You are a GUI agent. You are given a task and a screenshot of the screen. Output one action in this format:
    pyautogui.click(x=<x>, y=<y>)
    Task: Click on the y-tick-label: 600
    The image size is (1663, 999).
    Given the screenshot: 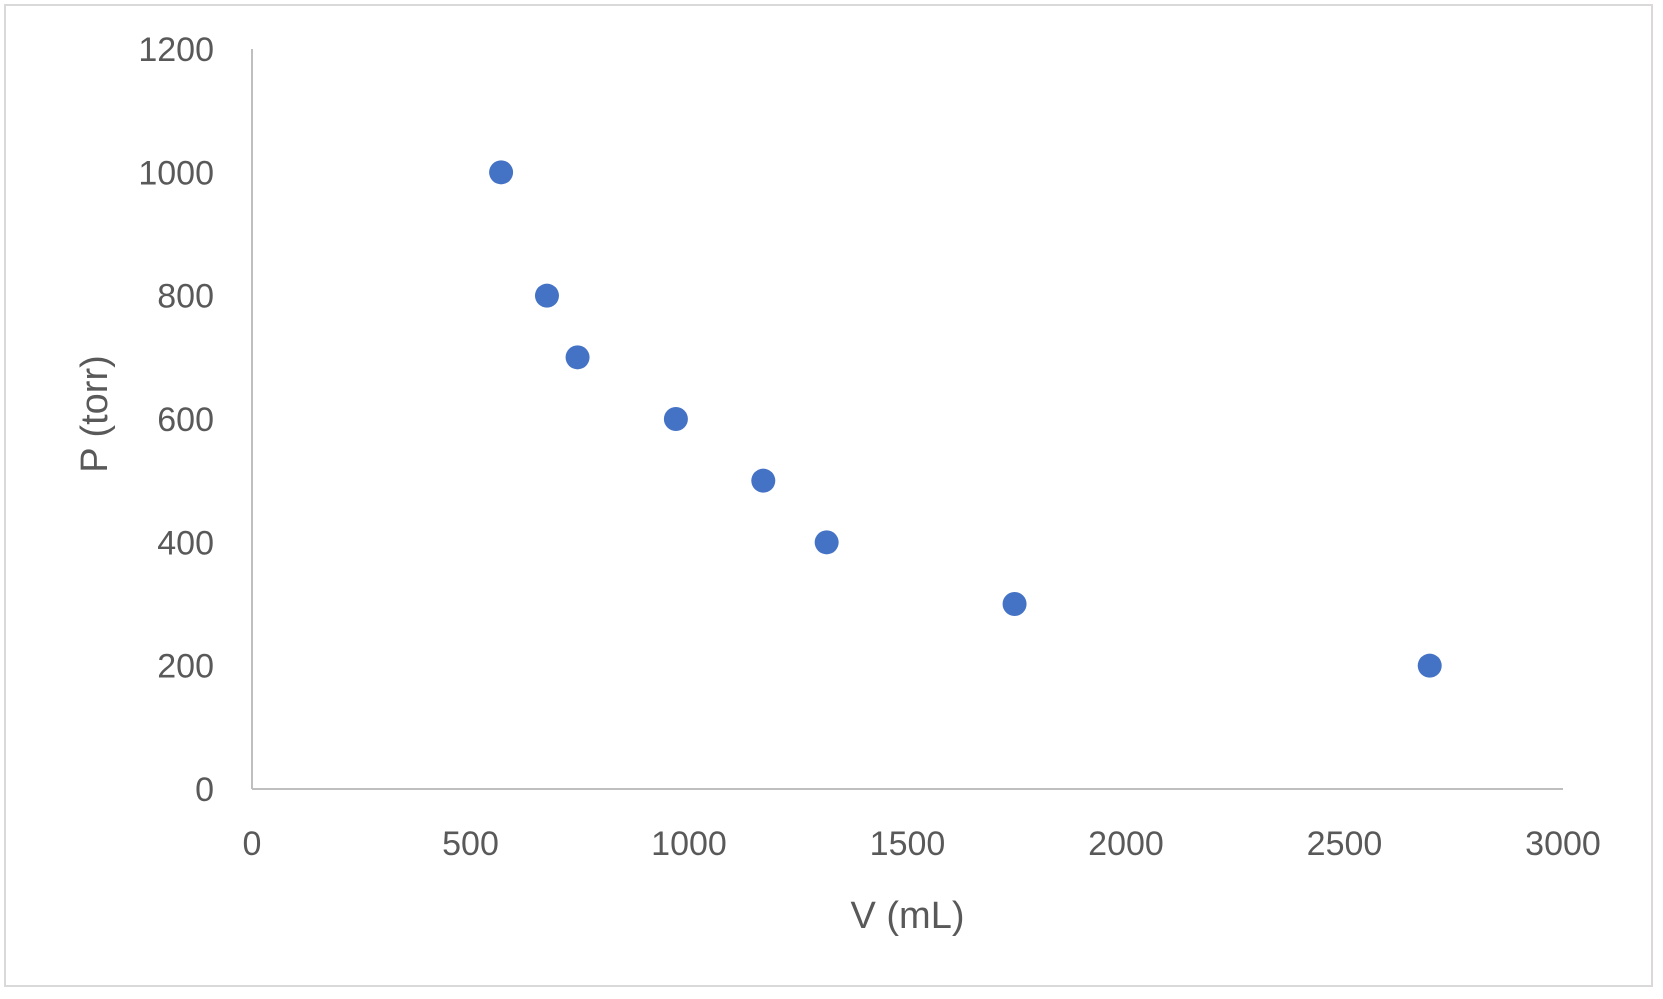 What is the action you would take?
    pyautogui.click(x=185, y=420)
    